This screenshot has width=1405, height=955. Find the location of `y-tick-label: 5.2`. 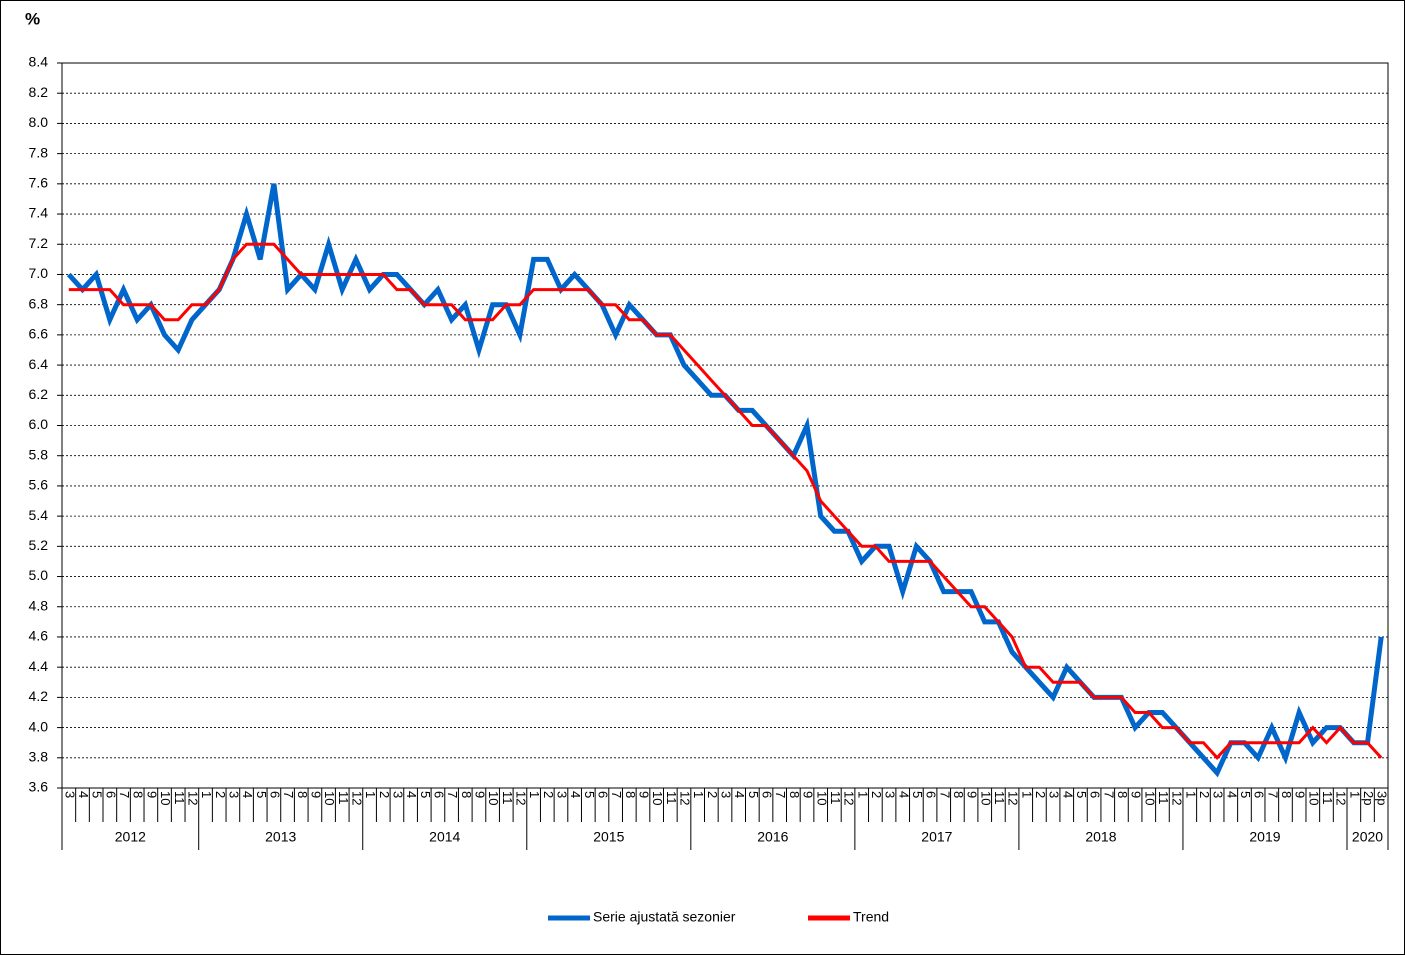

y-tick-label: 5.2 is located at coordinates (39, 545).